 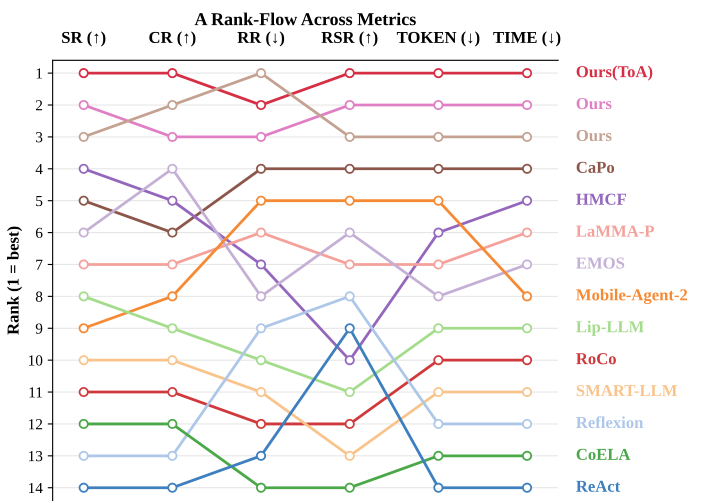 I want to click on text: RoCo, so click(x=596, y=358).